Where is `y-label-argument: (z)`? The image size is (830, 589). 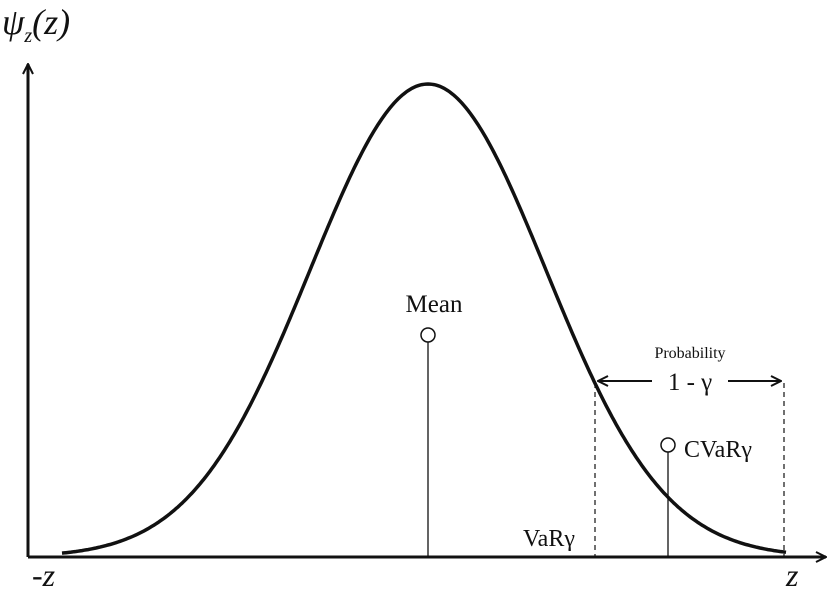 y-label-argument: (z) is located at coordinates (51, 22).